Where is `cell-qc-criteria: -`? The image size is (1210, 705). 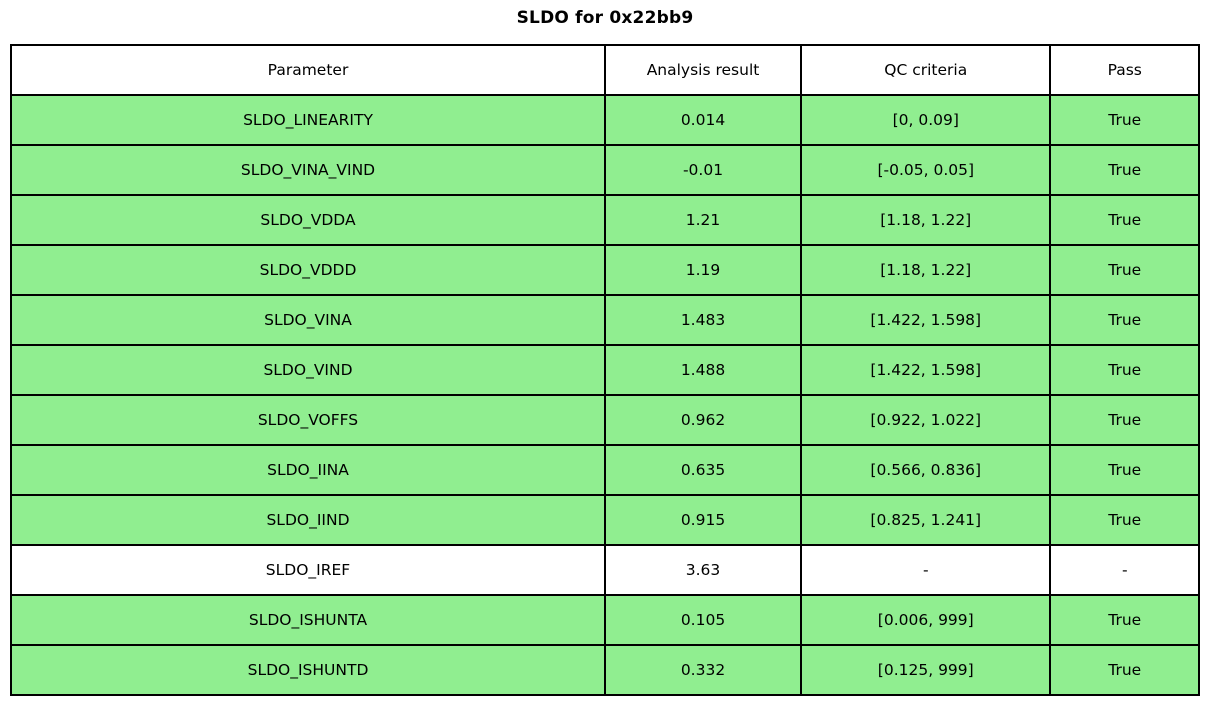 cell-qc-criteria: - is located at coordinates (926, 570).